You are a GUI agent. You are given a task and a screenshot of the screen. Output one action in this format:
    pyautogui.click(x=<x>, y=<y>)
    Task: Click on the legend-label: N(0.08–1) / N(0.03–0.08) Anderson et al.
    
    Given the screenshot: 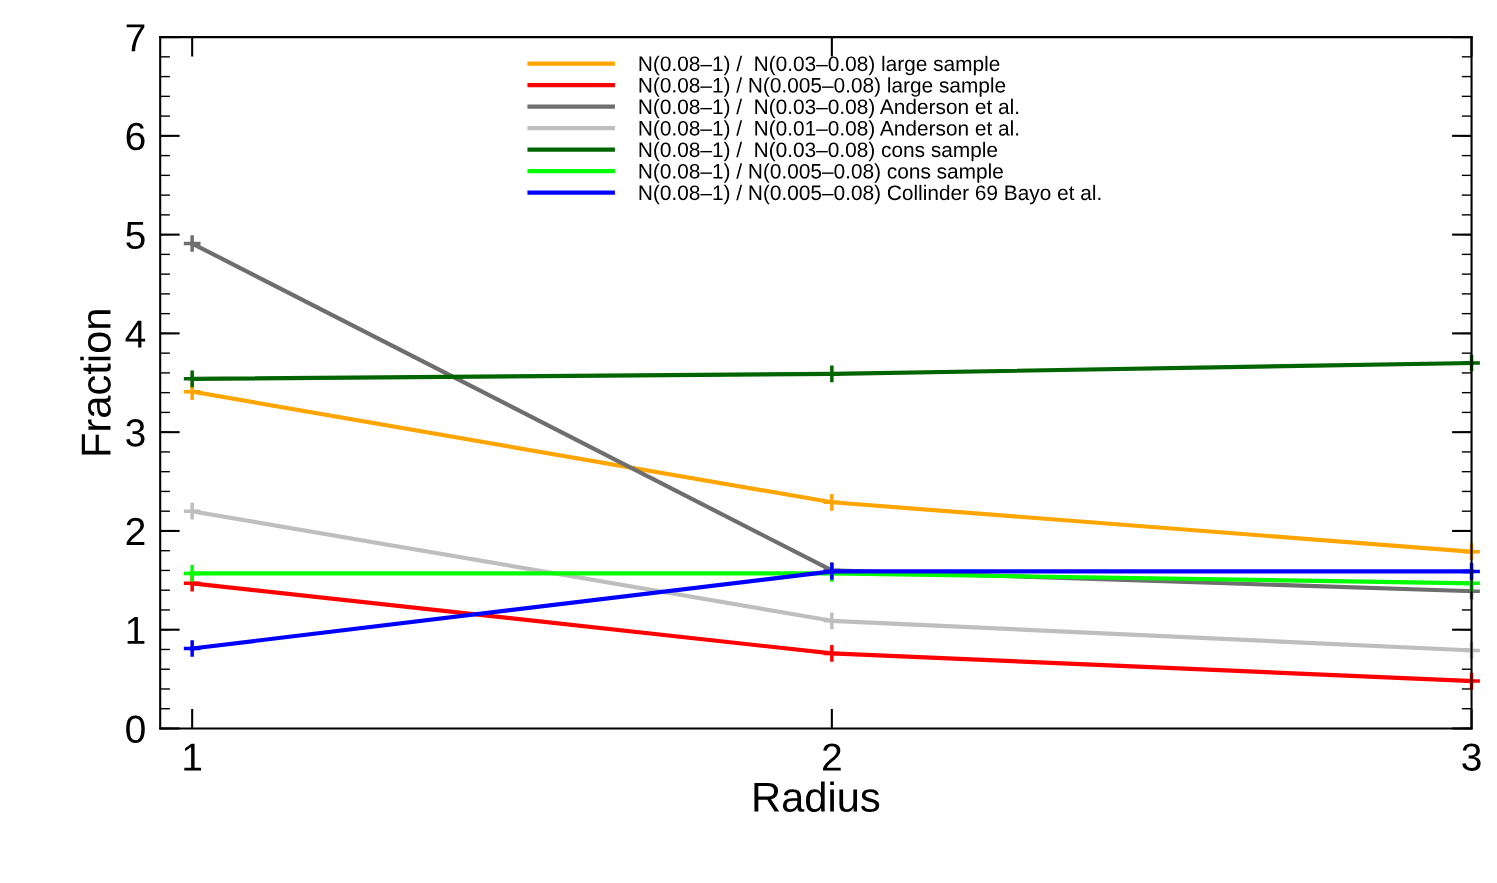 What is the action you would take?
    pyautogui.click(x=829, y=108)
    